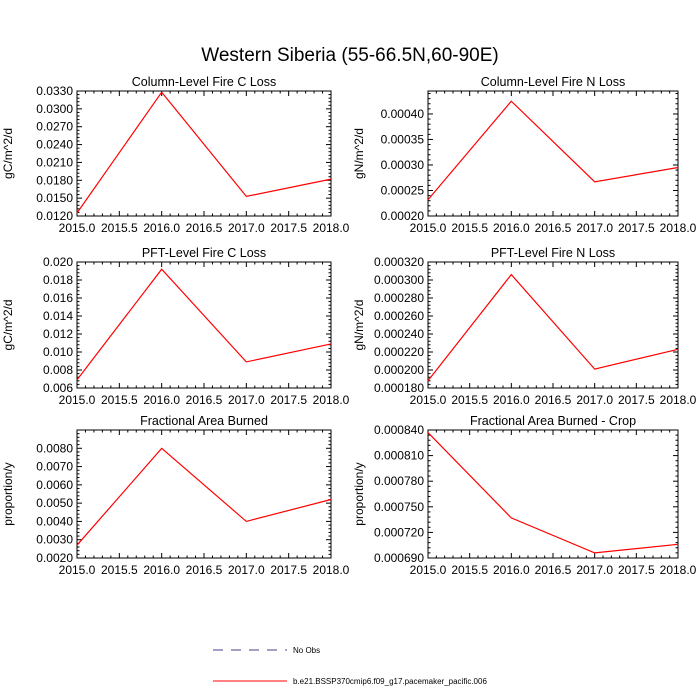 The width and height of the screenshot is (700, 700). What do you see at coordinates (54, 162) in the screenshot?
I see `y-tick-label: 0.0210` at bounding box center [54, 162].